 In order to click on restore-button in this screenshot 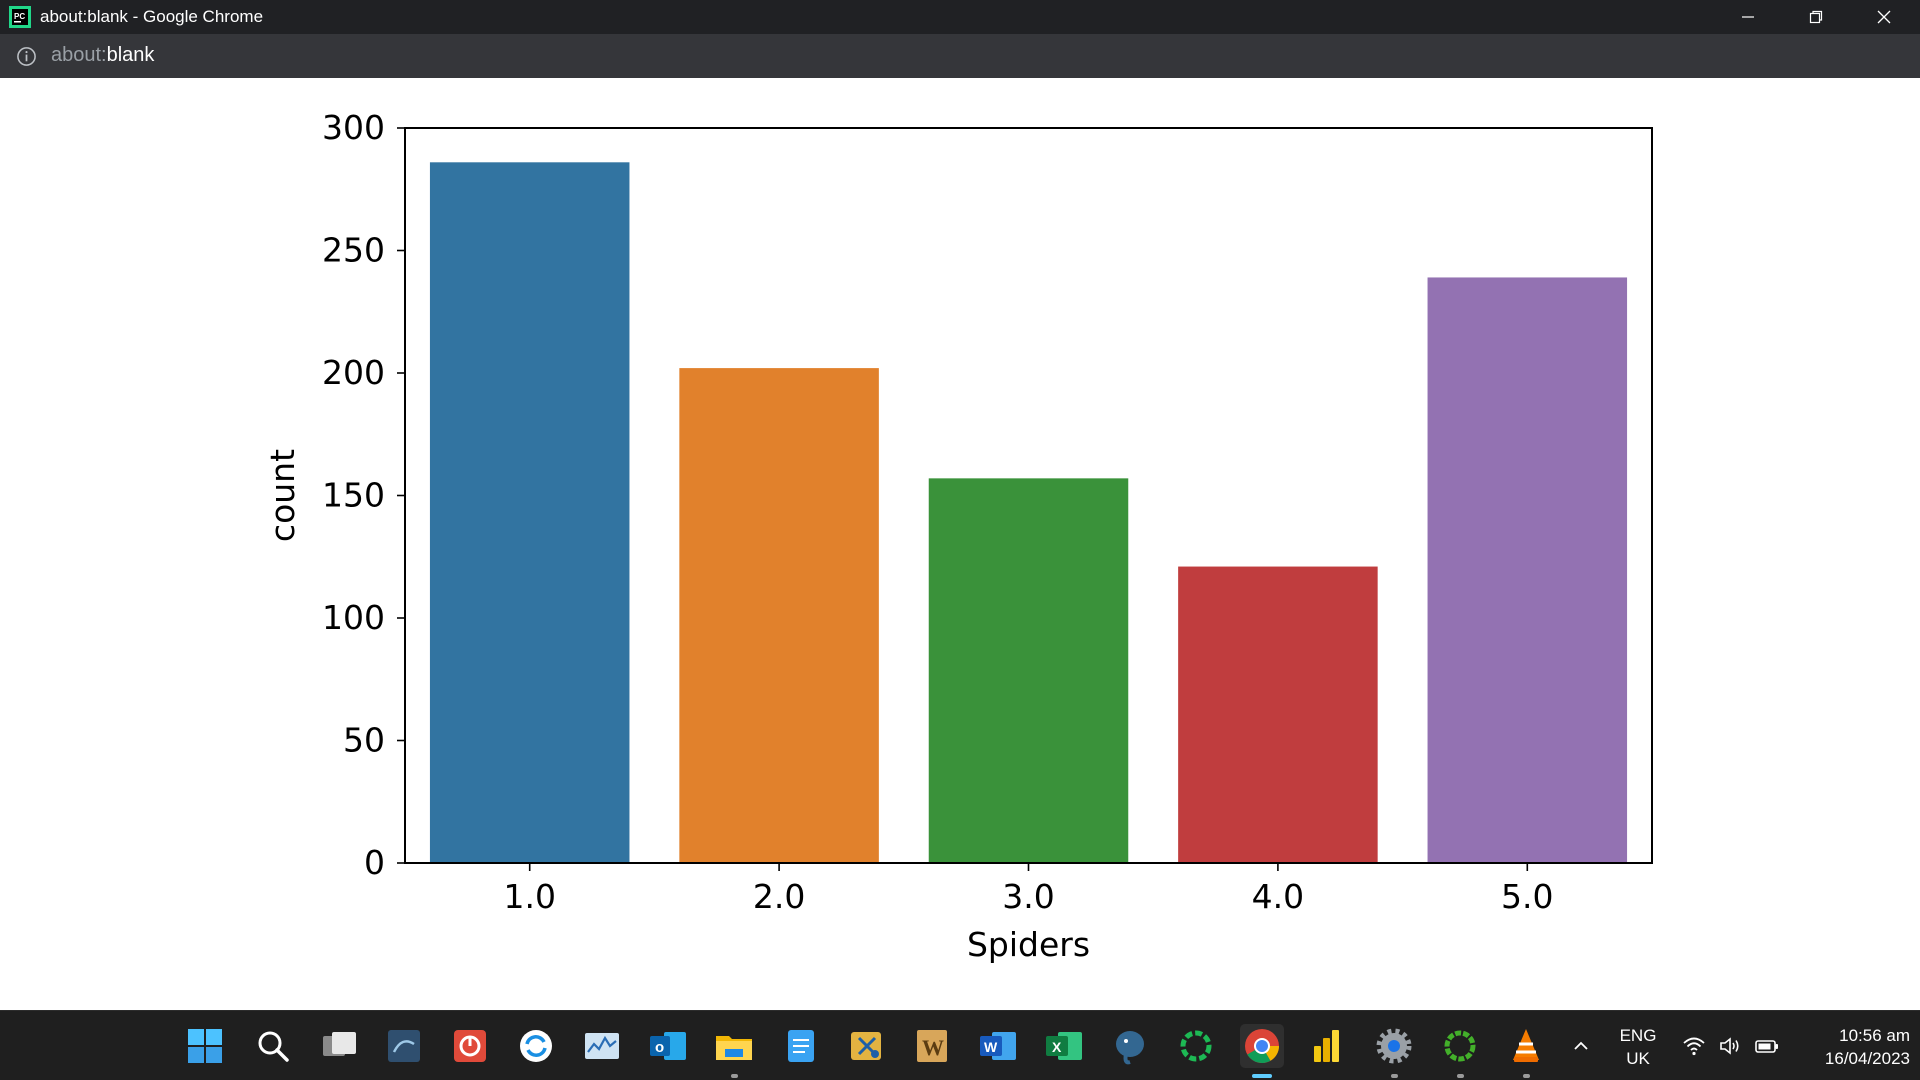, I will do `click(1816, 17)`.